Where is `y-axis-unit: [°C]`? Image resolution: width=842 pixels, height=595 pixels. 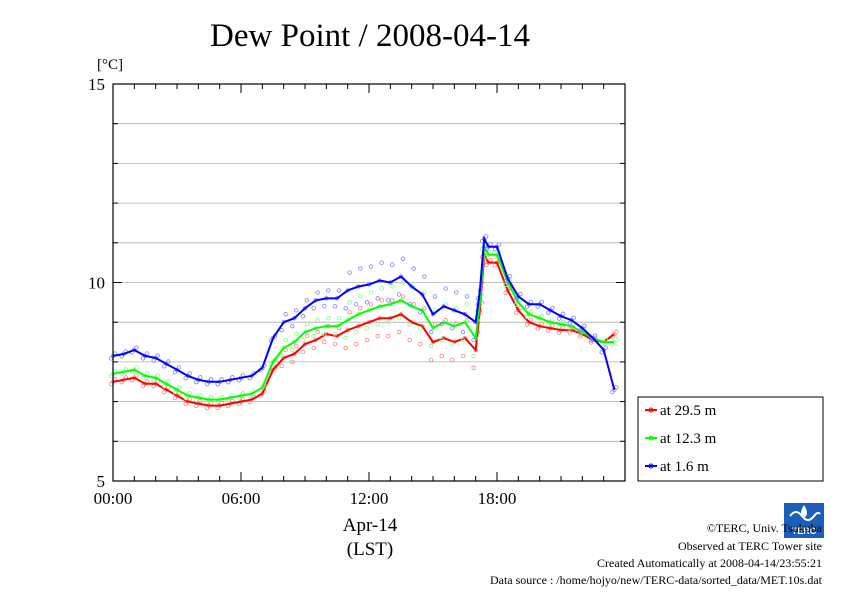
y-axis-unit: [°C] is located at coordinates (110, 65).